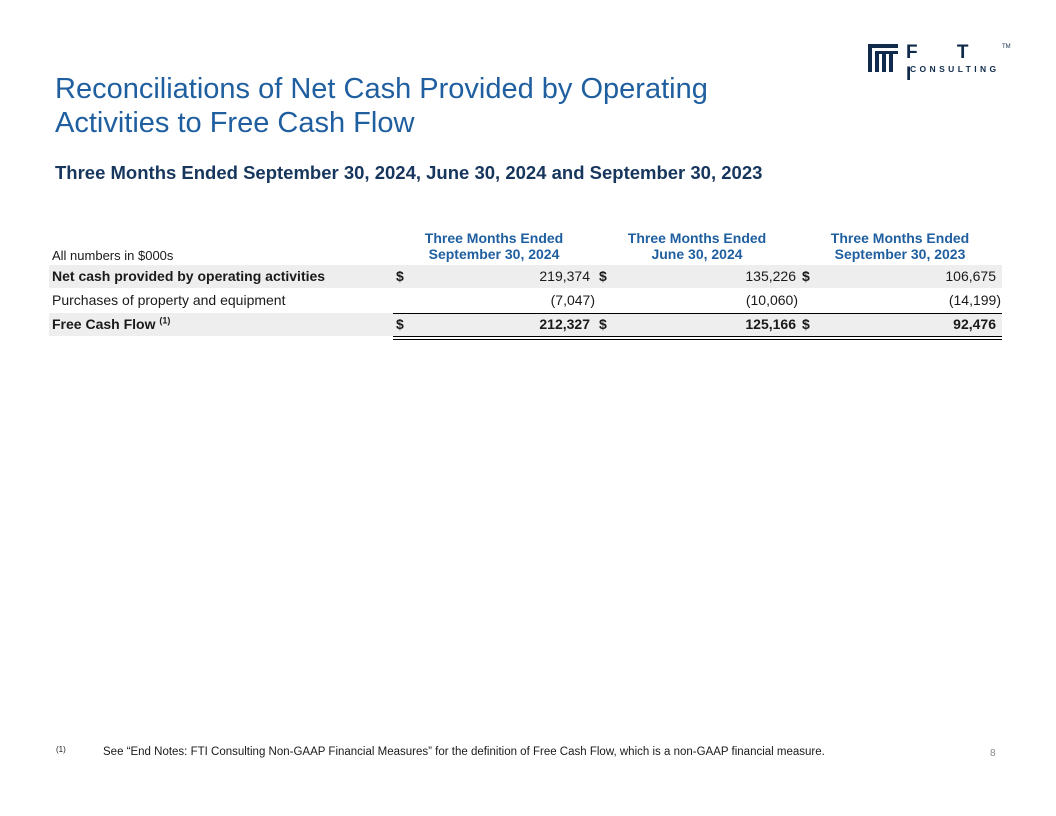 The image size is (1056, 816). I want to click on logo-subtext: CONSULTING, so click(955, 69).